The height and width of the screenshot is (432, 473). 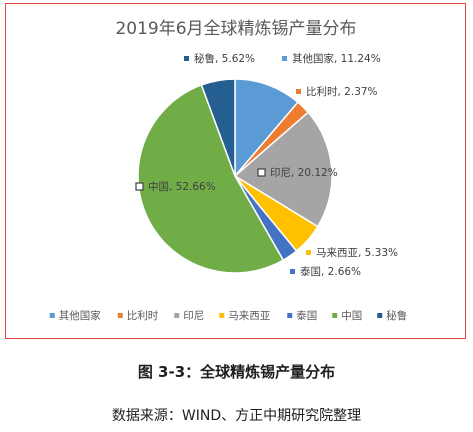 What do you see at coordinates (304, 173) in the screenshot?
I see `data-label-text-2: 印尼, 20.12%` at bounding box center [304, 173].